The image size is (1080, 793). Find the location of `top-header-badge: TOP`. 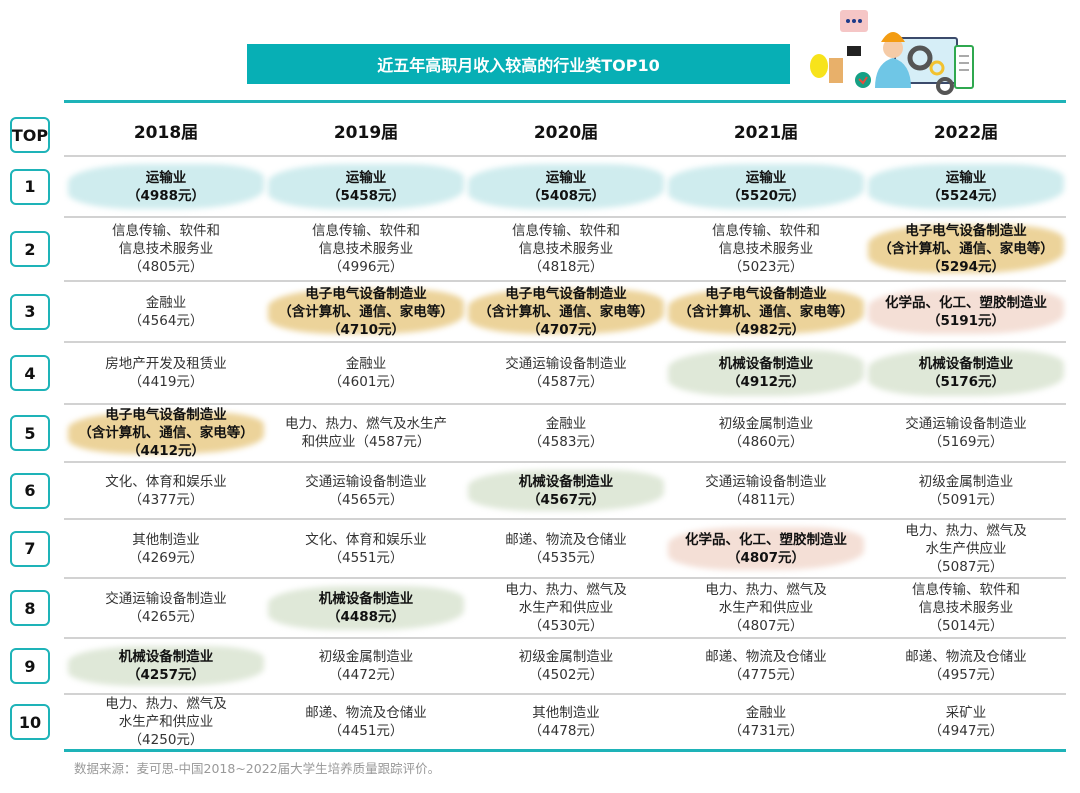

top-header-badge: TOP is located at coordinates (30, 135).